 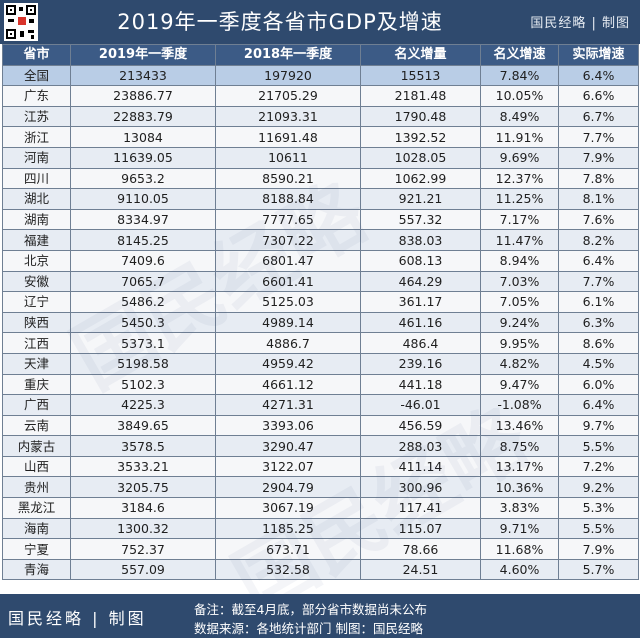 I want to click on table-row-total: 全国 213433 197920 15513 7.84% 6.4%, so click(x=320, y=75).